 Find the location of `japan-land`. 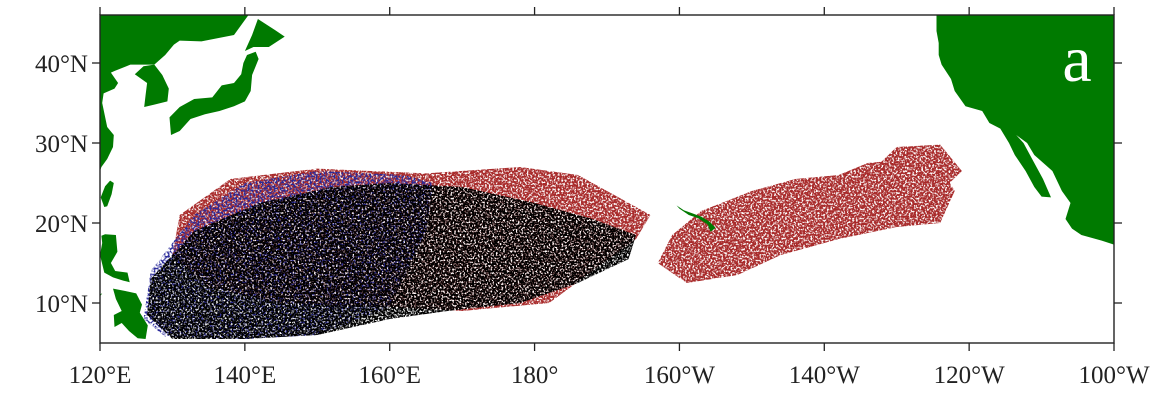

japan-land is located at coordinates (214, 93).